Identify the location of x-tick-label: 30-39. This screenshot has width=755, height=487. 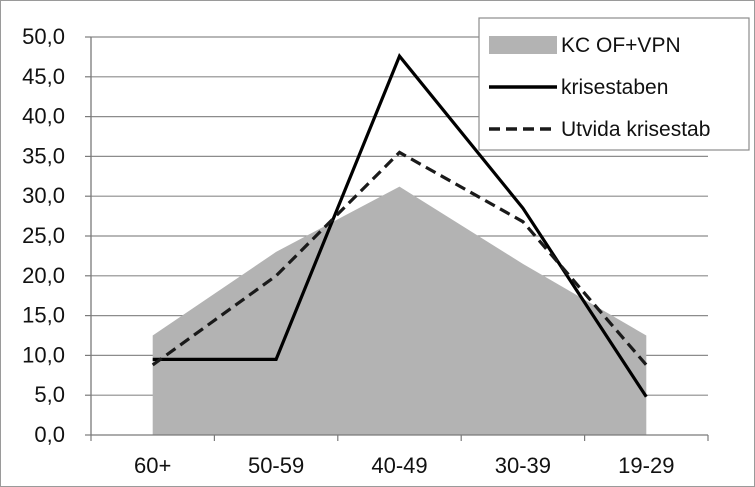
(523, 465).